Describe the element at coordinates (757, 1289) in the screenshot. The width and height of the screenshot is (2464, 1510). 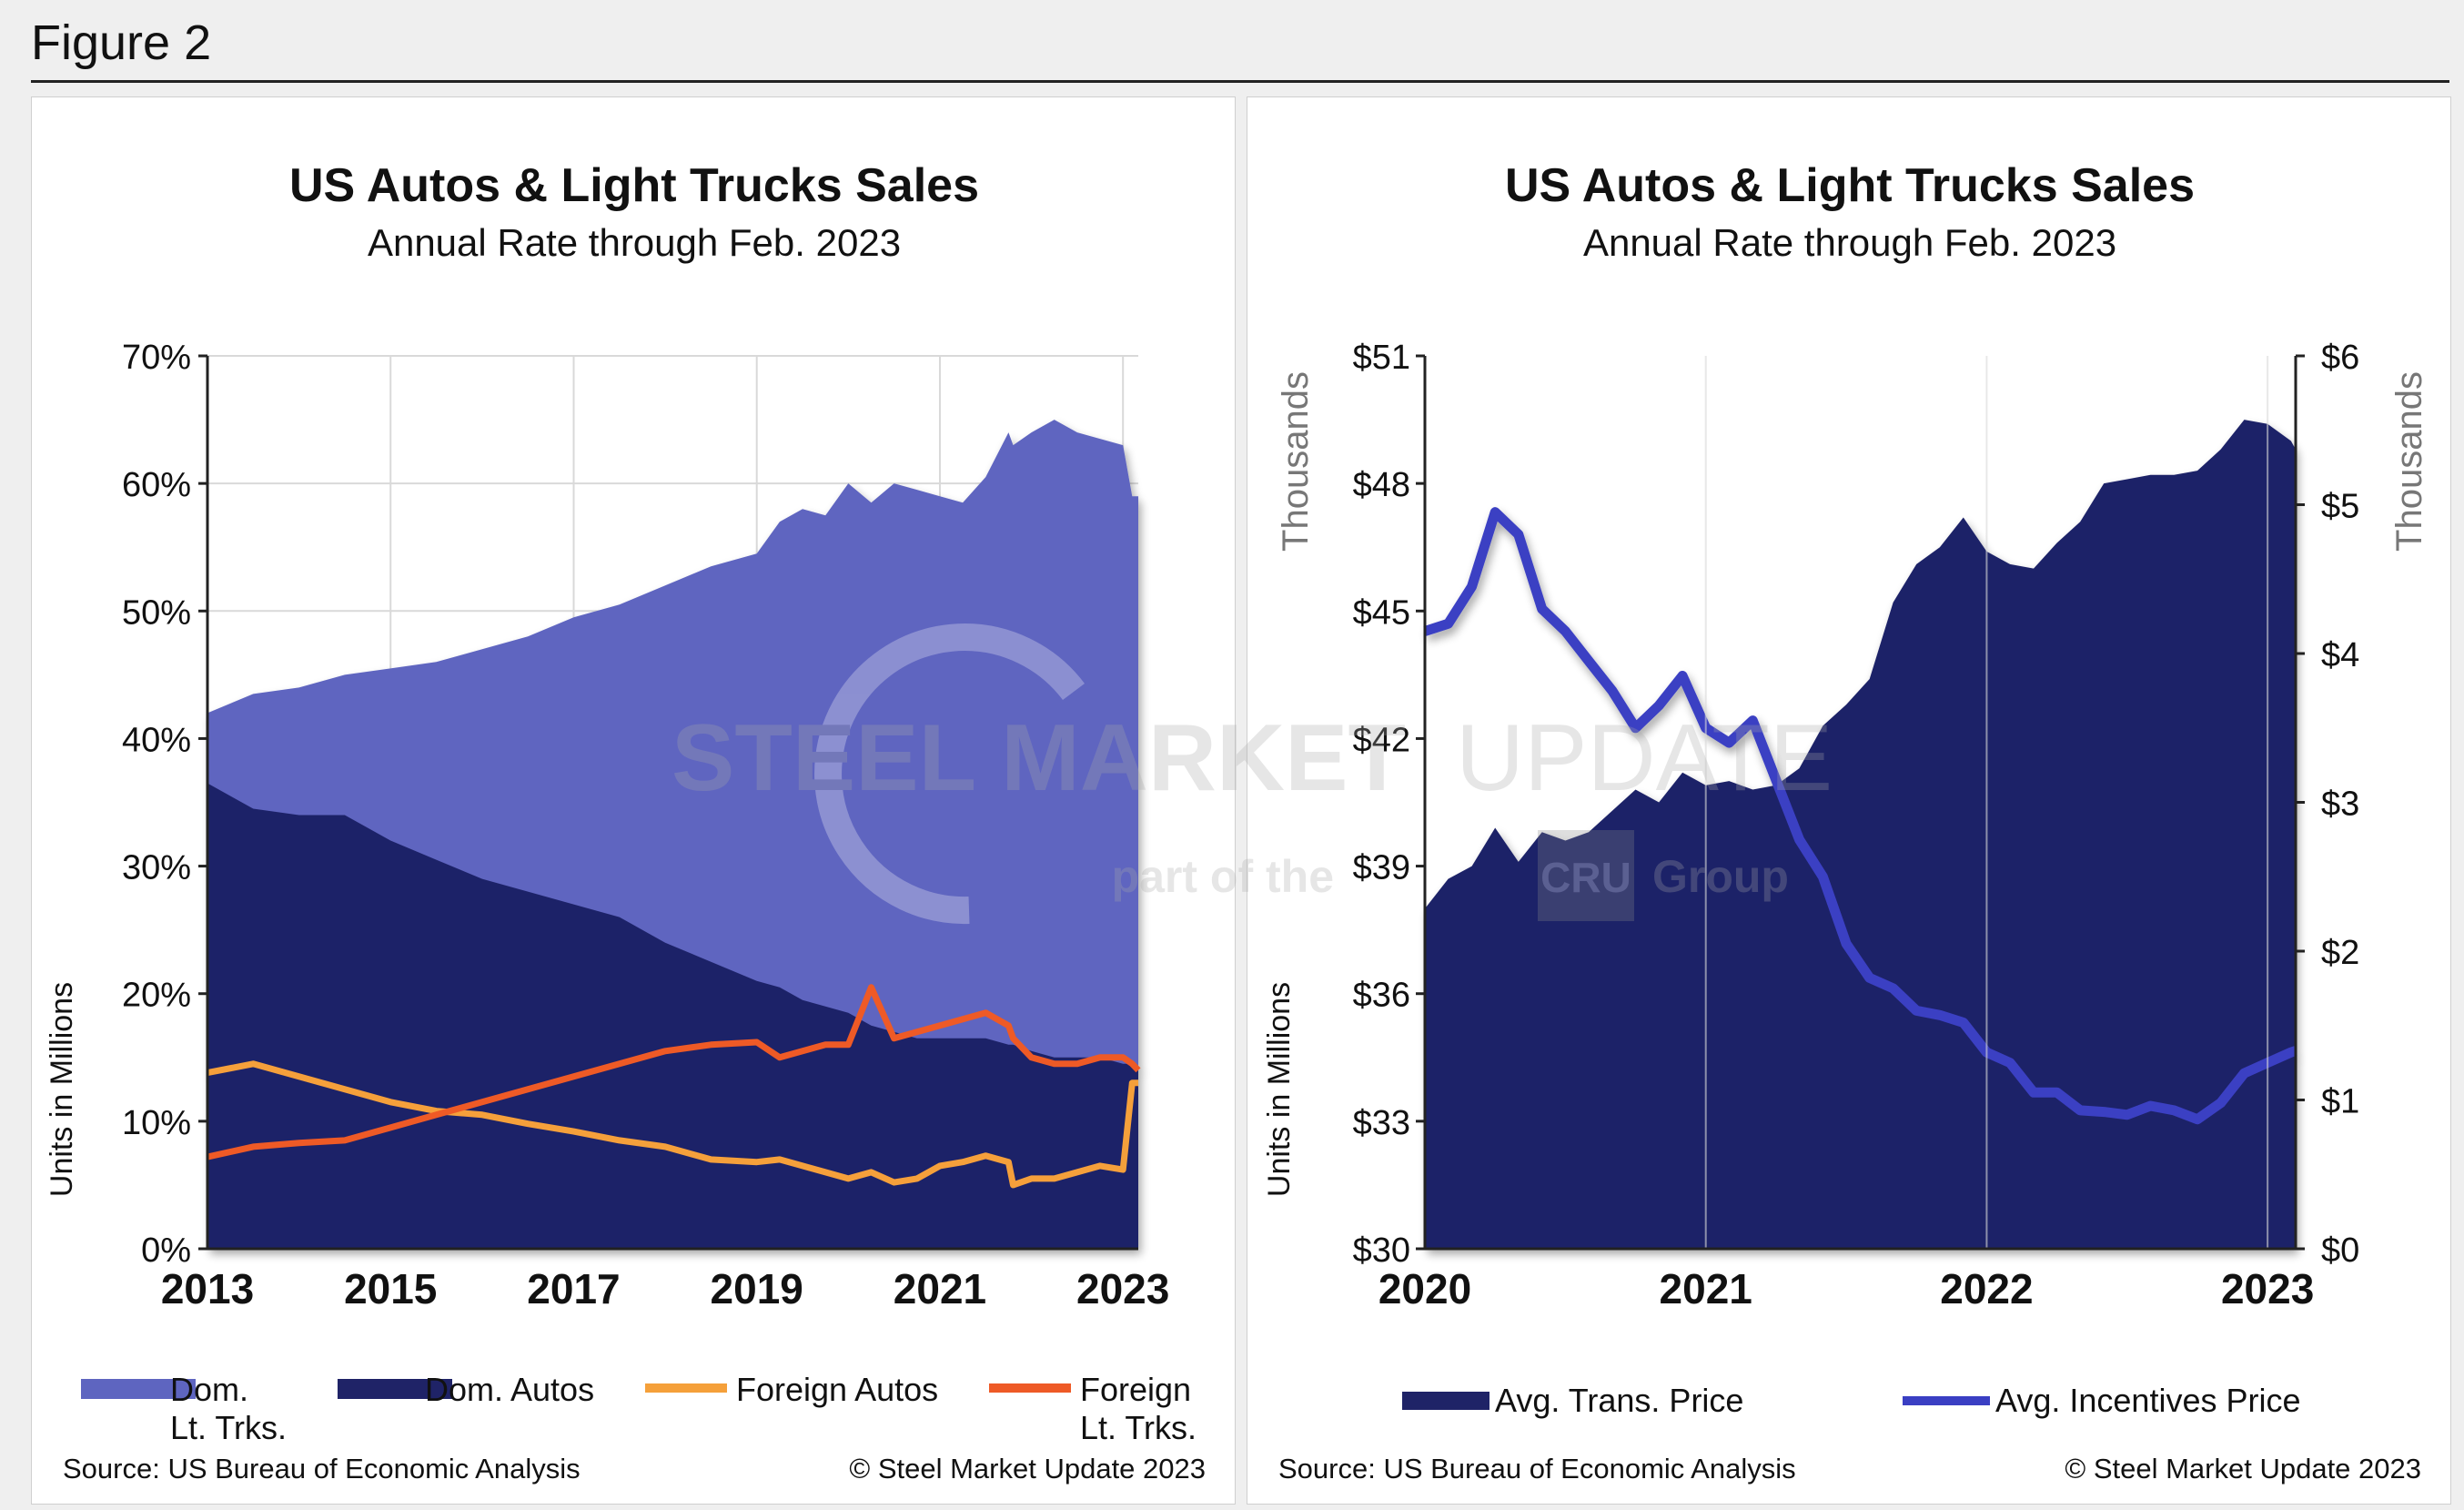
I see `left-x-tick-label: 2019` at that location.